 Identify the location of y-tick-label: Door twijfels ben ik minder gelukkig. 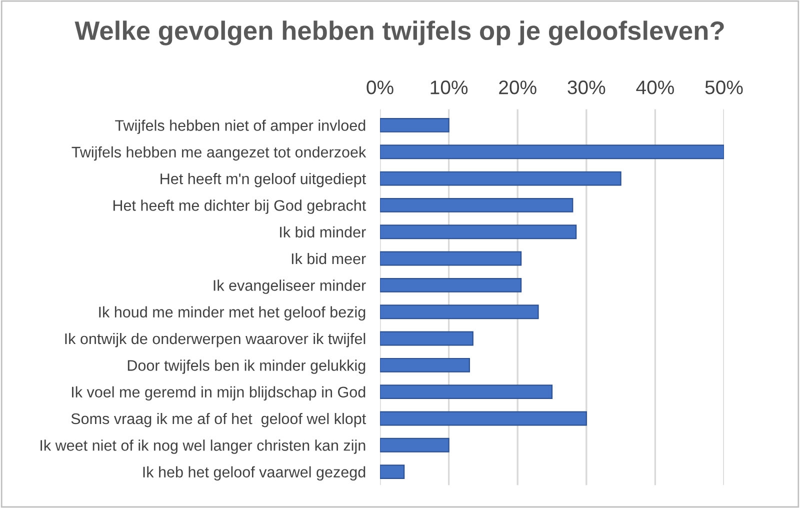
(247, 367).